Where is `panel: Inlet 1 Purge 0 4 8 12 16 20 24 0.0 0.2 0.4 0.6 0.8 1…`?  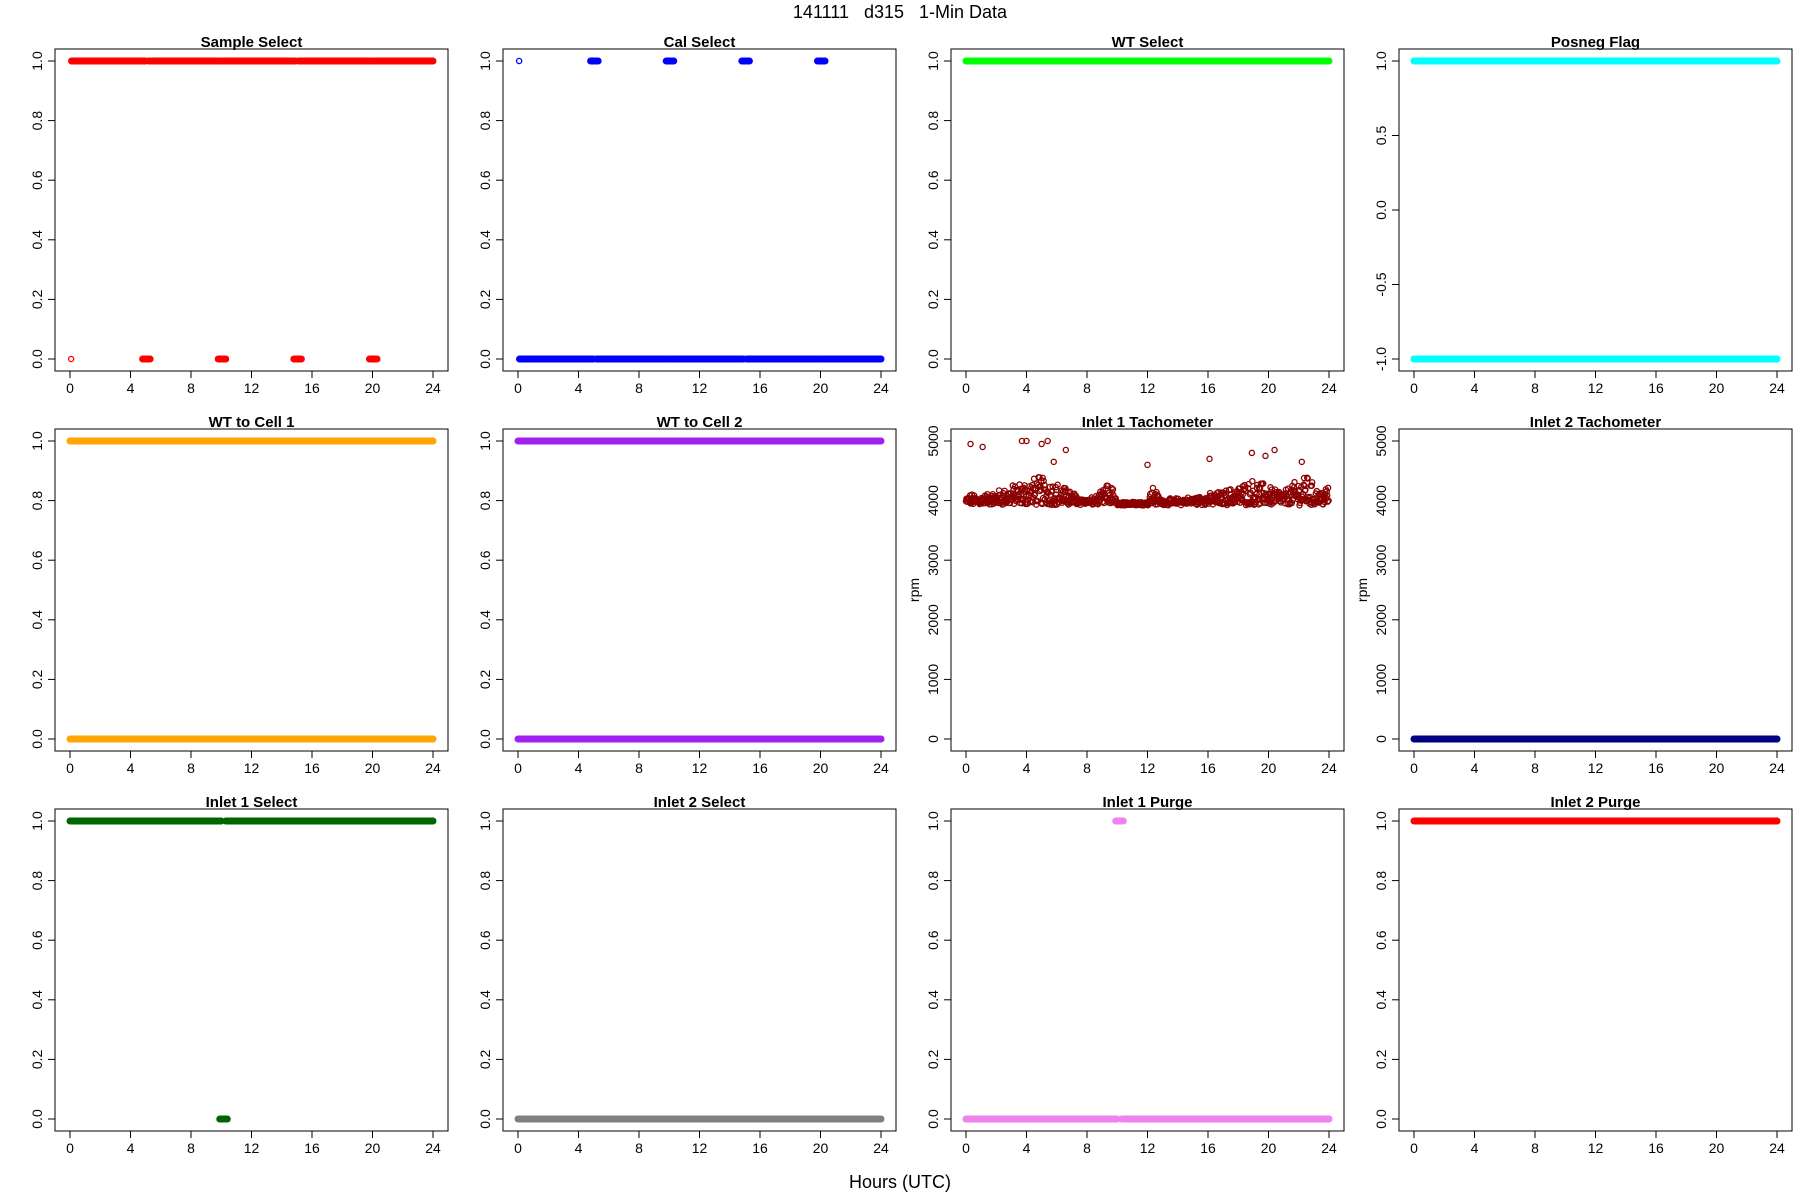 panel: Inlet 1 Purge 0 4 8 12 16 20 24 0.0 0.2 0.4 0.6 0.8 1… is located at coordinates (1135, 975).